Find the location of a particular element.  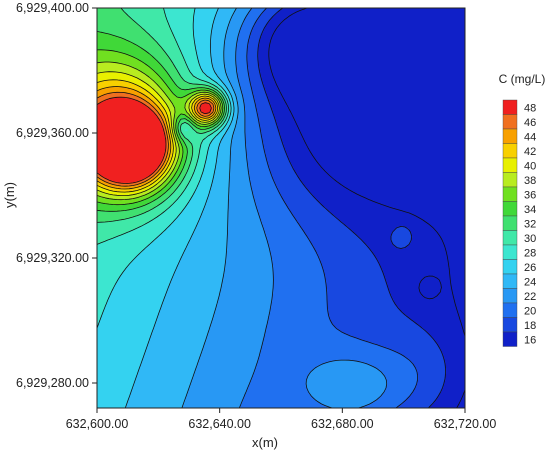

color-legend: 48 46 44 42 40 38 36 34 32 30 28 26 24 22 20 18 16 is located at coordinates (519, 223).